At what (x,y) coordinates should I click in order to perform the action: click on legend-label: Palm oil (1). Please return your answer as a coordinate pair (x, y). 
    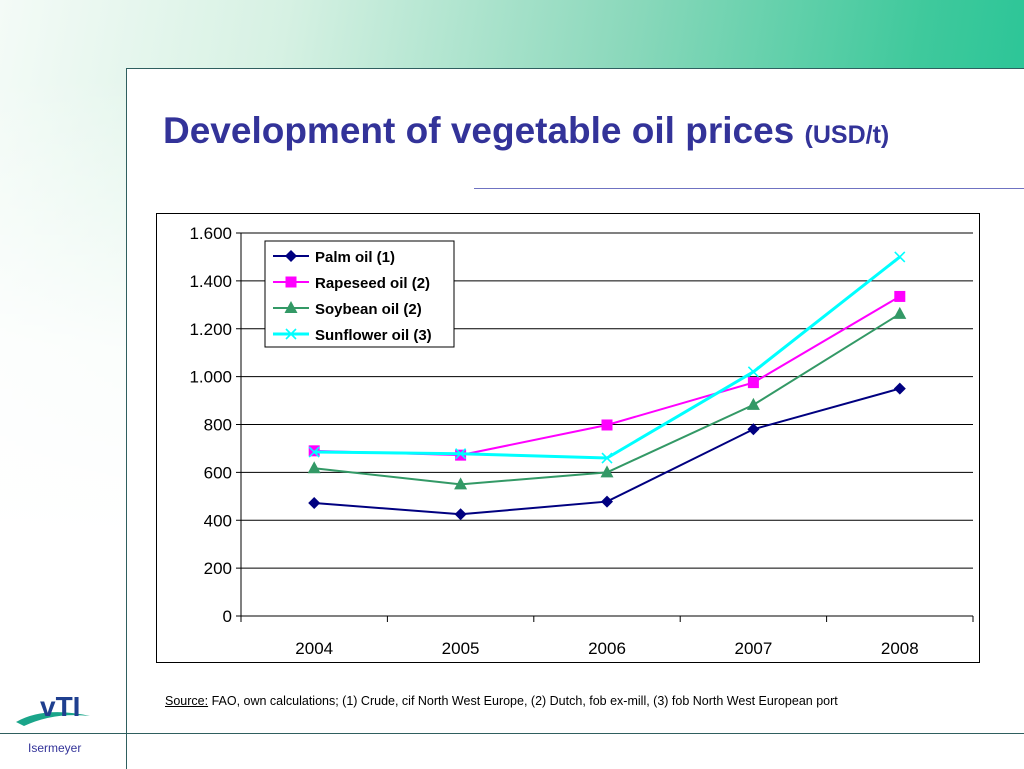
    Looking at the image, I should click on (355, 257).